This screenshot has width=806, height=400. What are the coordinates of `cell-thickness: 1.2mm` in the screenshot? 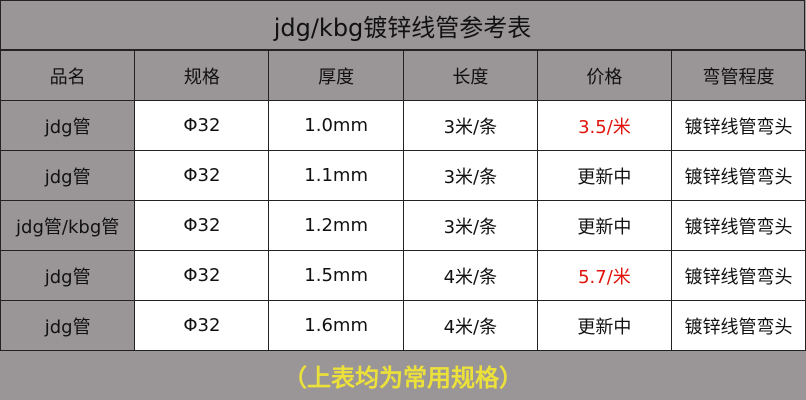 It's located at (336, 225).